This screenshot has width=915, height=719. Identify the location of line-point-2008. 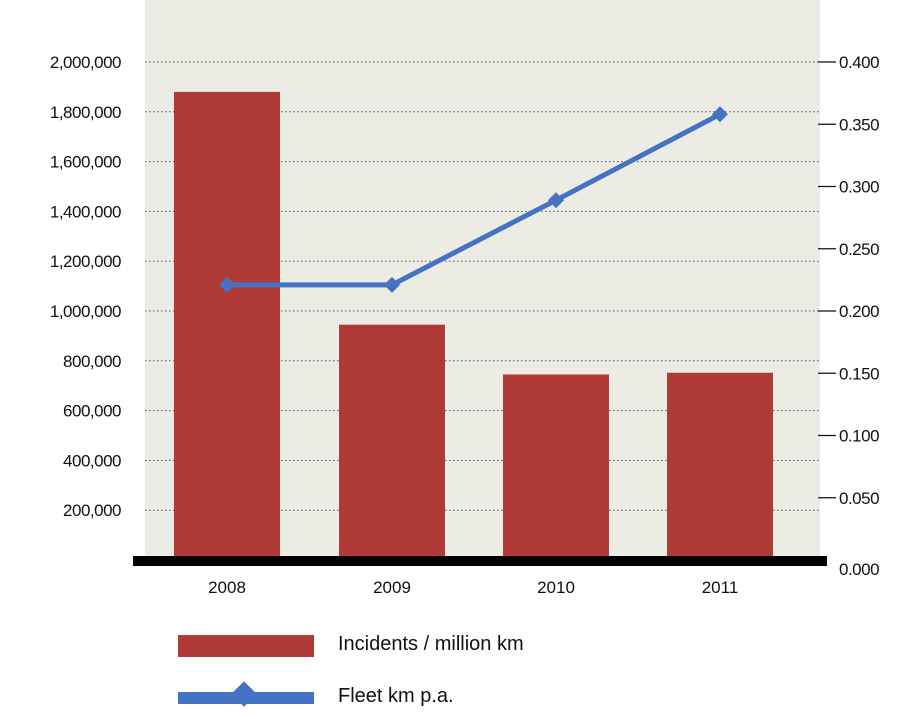
(227, 284).